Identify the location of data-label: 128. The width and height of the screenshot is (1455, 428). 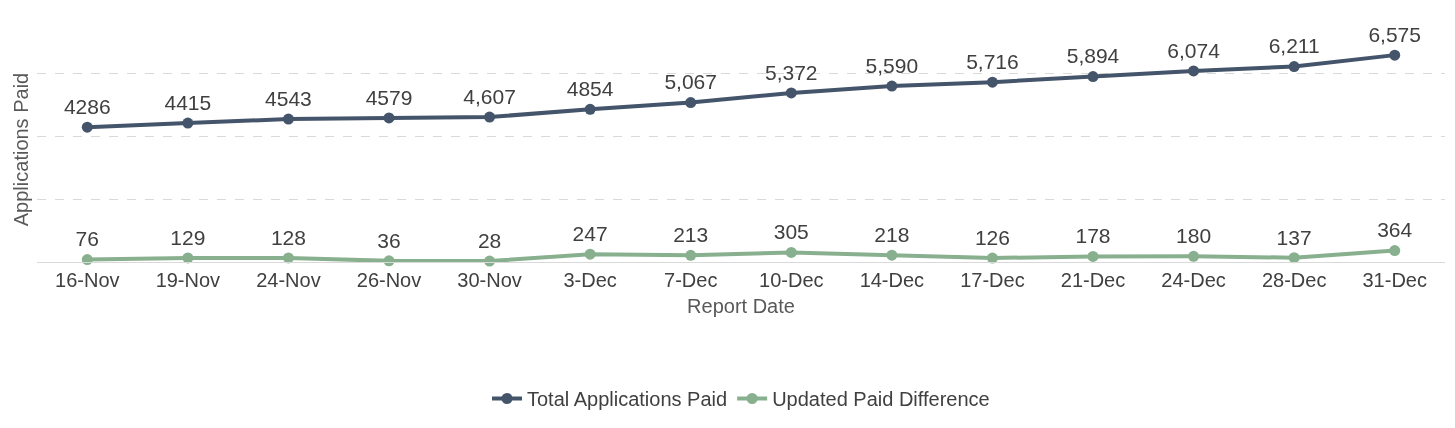
(288, 237).